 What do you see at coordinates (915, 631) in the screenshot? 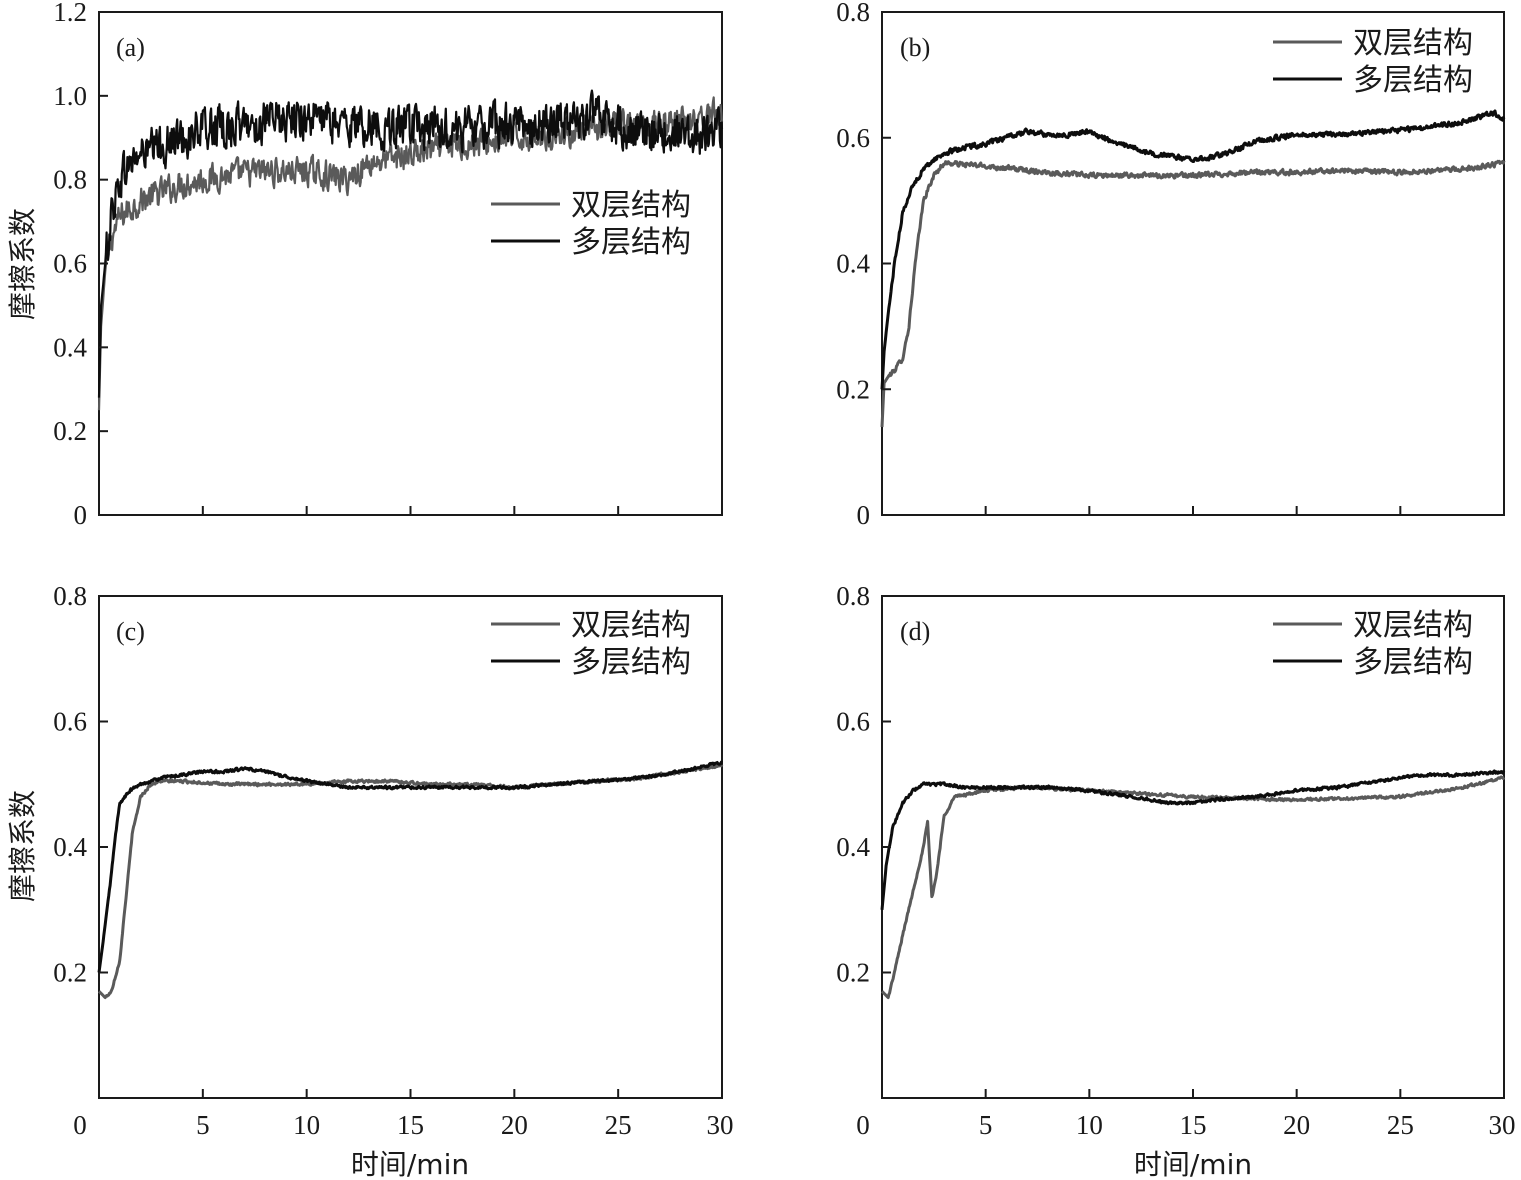
I see `panel-label: (d)` at bounding box center [915, 631].